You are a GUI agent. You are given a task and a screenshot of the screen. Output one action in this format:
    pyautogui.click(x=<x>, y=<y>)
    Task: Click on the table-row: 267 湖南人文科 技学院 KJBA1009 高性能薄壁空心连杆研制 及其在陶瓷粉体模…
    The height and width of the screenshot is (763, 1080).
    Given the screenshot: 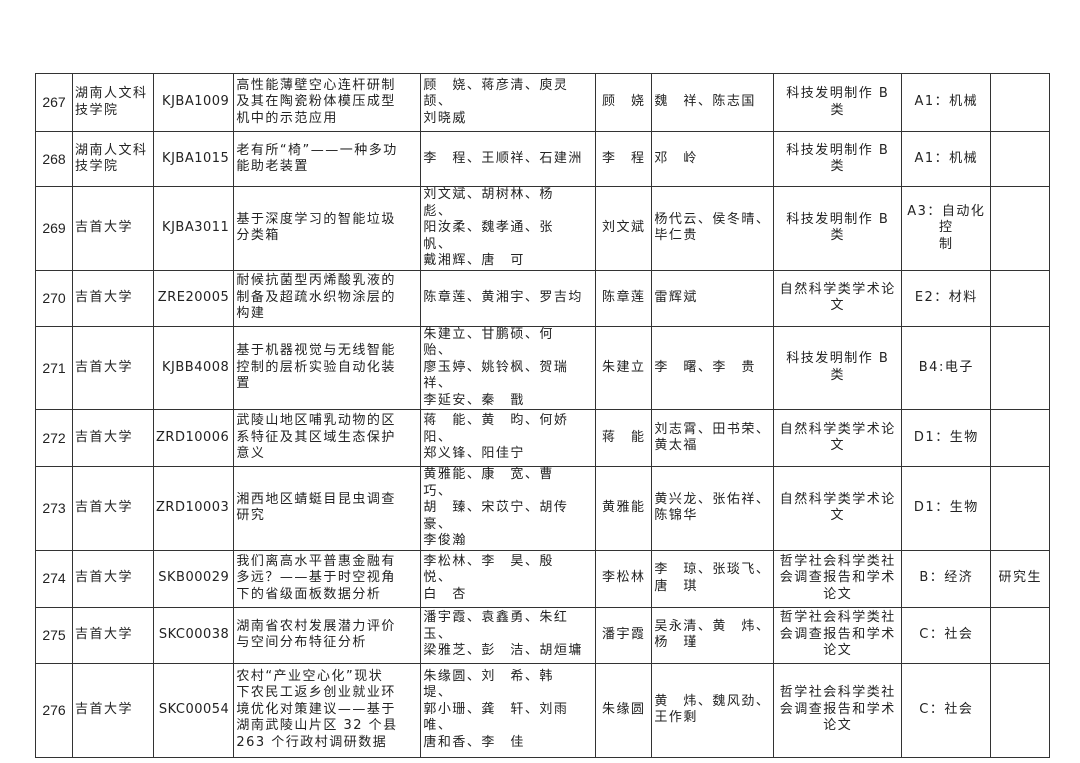 What is the action you would take?
    pyautogui.click(x=543, y=102)
    